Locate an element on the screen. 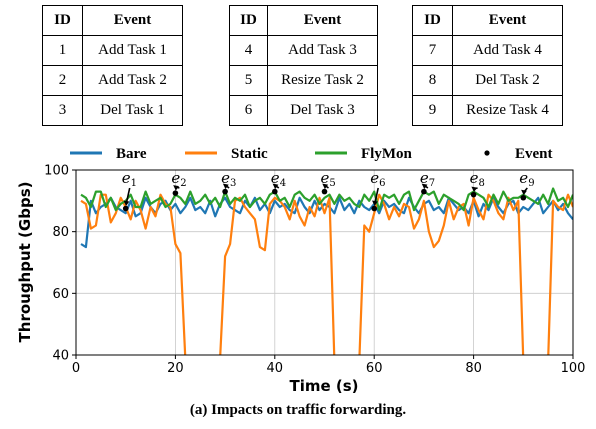 The width and height of the screenshot is (596, 429). event-id-cell: 5 is located at coordinates (248, 80).